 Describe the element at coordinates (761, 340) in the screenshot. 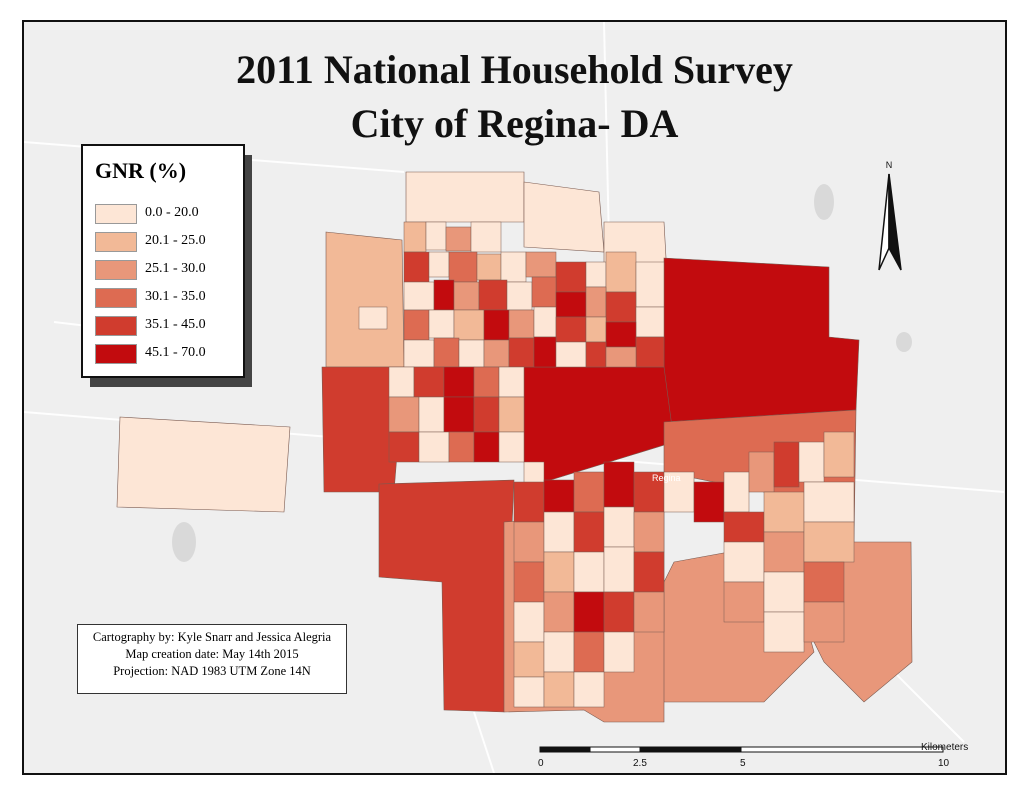

I see `da-northeast` at that location.